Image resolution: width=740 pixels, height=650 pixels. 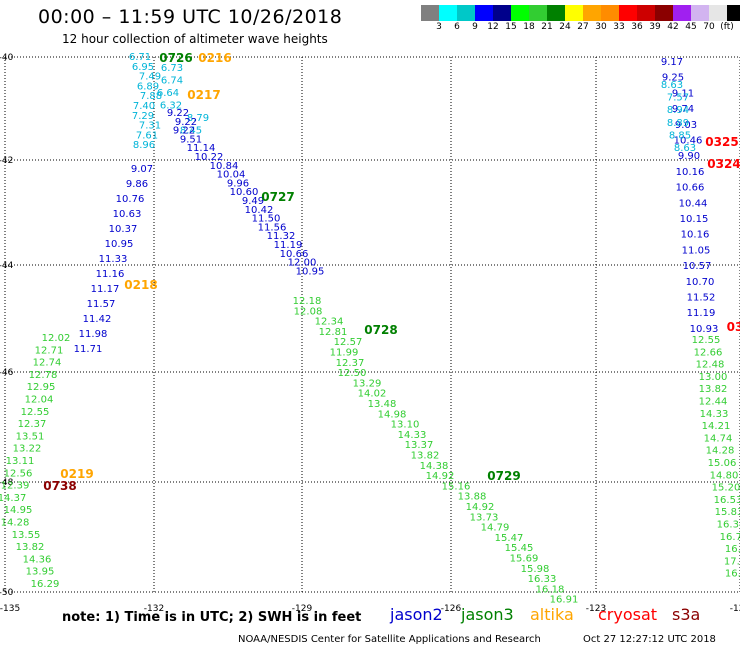 I want to click on legend-altika: altika, so click(x=552, y=614).